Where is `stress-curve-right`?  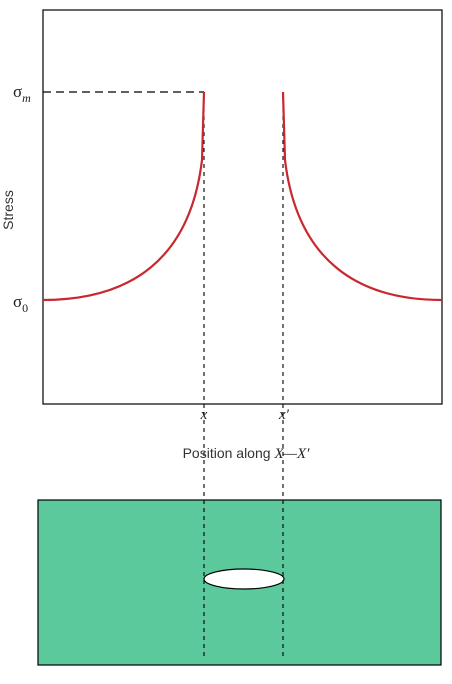
stress-curve-right is located at coordinates (362, 196).